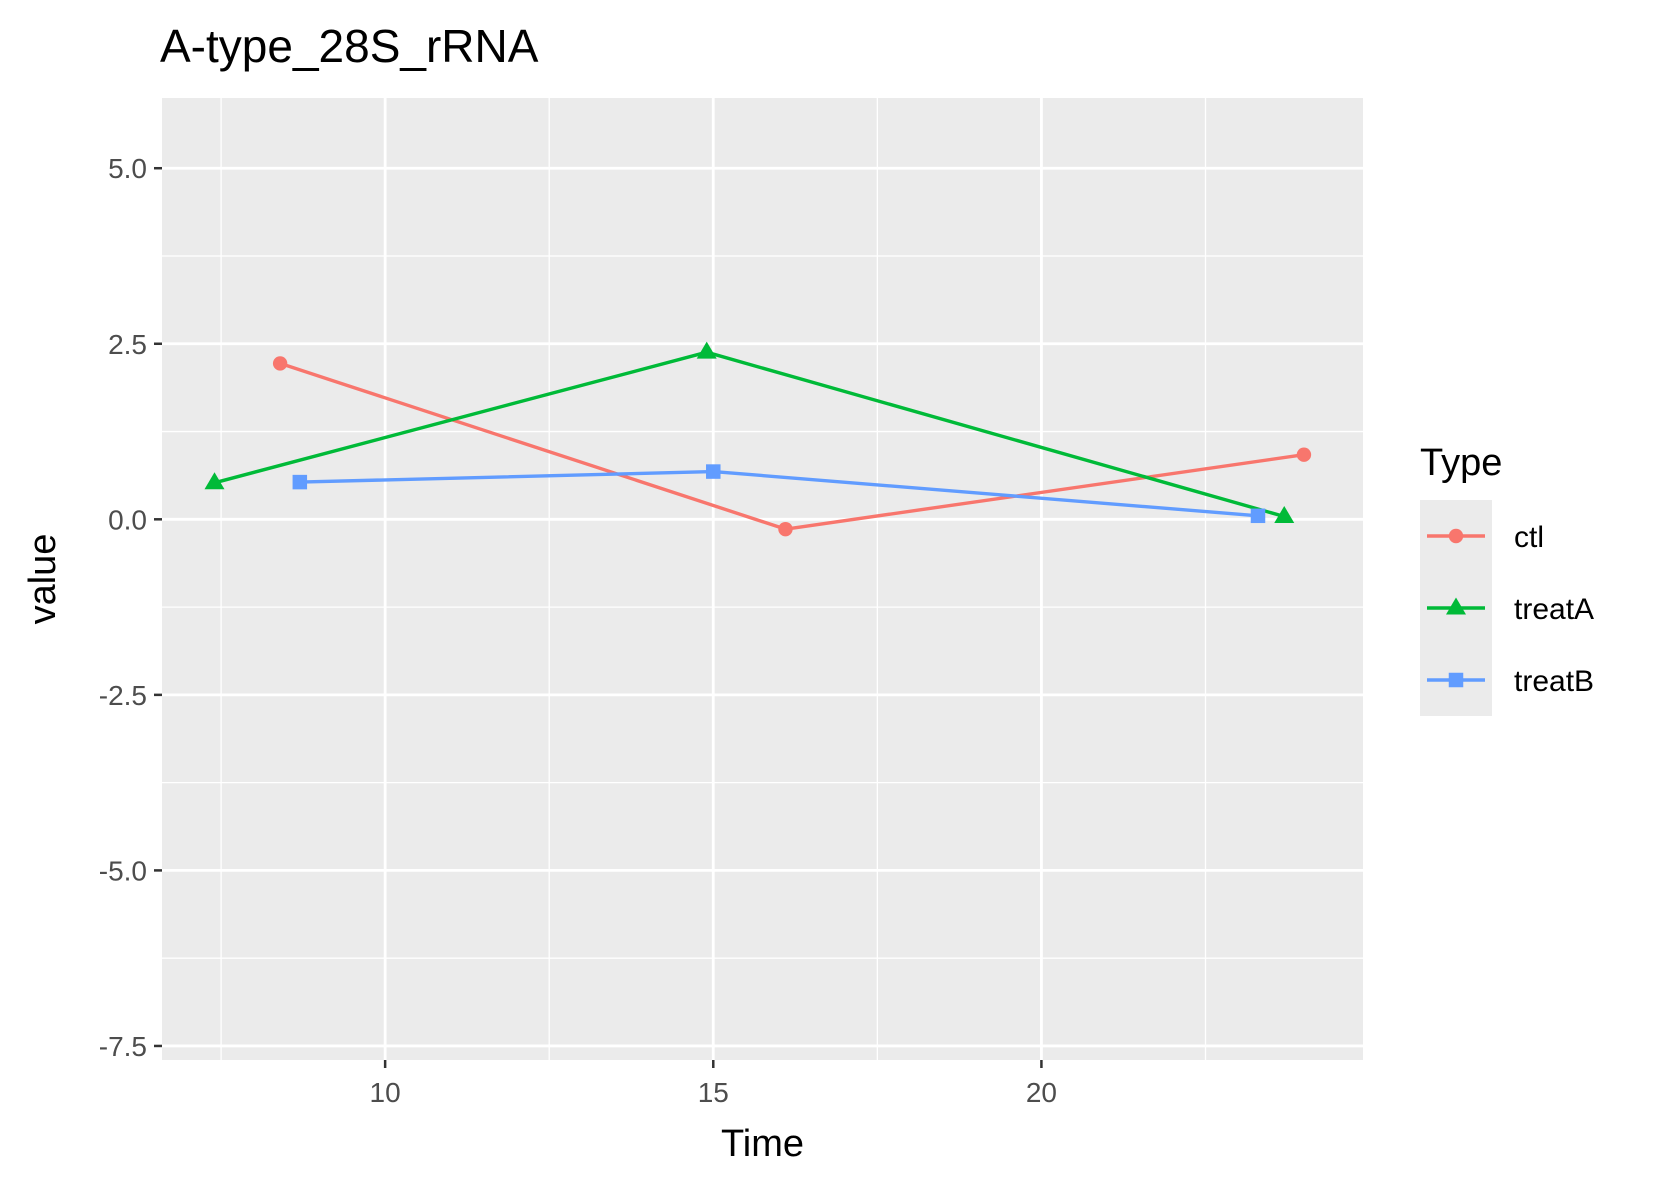 The image size is (1653, 1181). Describe the element at coordinates (43, 579) in the screenshot. I see `y-axis-title: value` at that location.